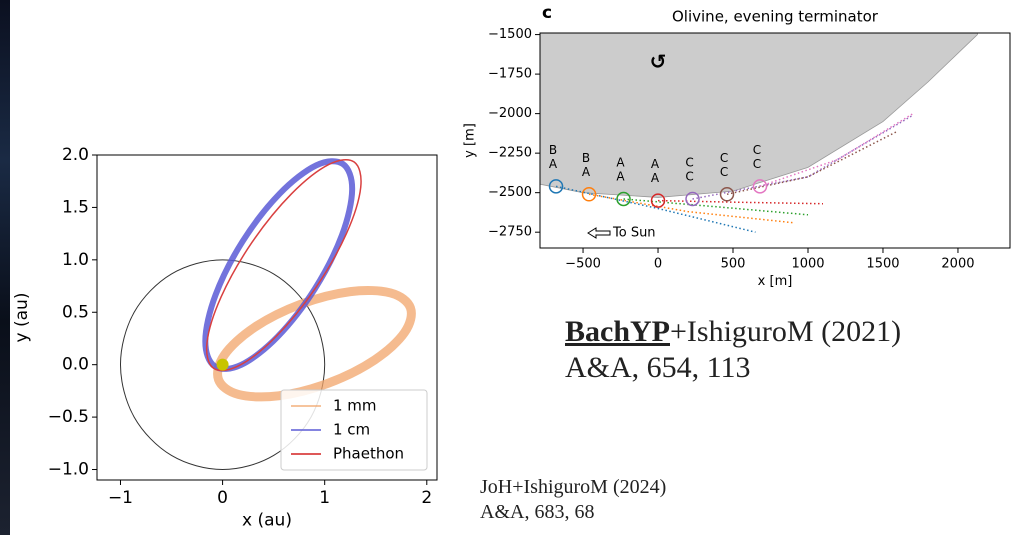 The height and width of the screenshot is (535, 1017). Describe the element at coordinates (882, 263) in the screenshot. I see `x-tick-label: 1500` at that location.